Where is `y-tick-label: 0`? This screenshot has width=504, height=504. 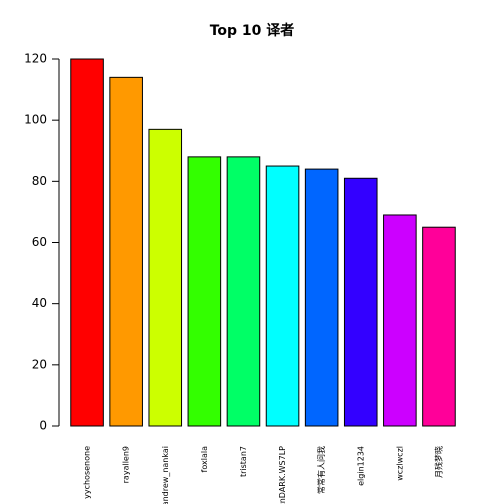
y-tick-label: 0 is located at coordinates (43, 426).